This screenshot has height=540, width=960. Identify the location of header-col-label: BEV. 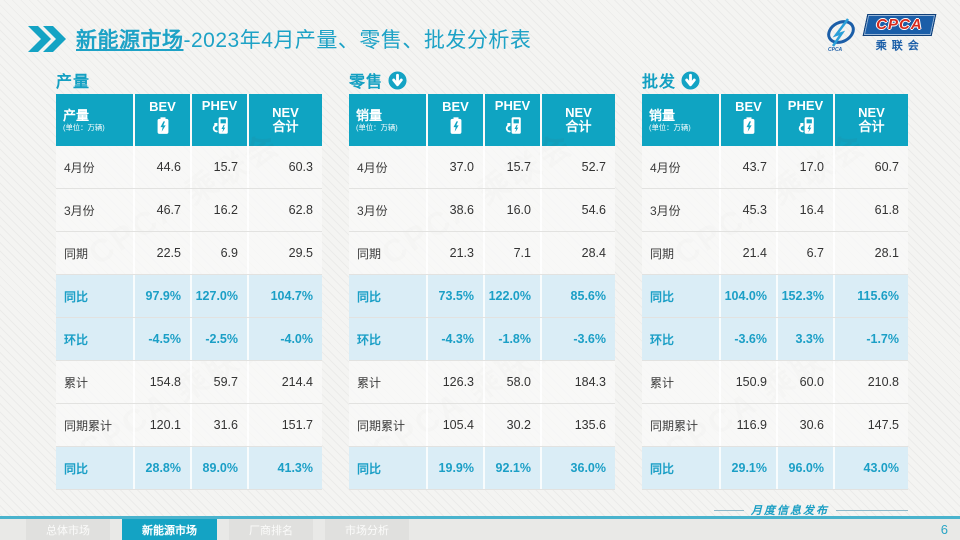
(455, 106).